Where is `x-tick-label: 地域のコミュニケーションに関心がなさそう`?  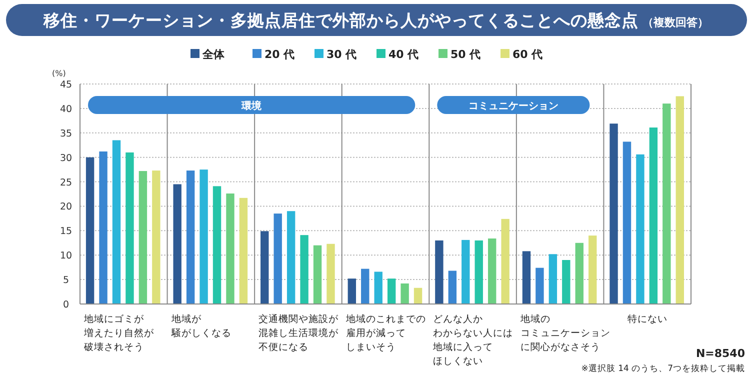
x-tick-label: 地域のコミュニケーションに関心がなさそう is located at coordinates (564, 333).